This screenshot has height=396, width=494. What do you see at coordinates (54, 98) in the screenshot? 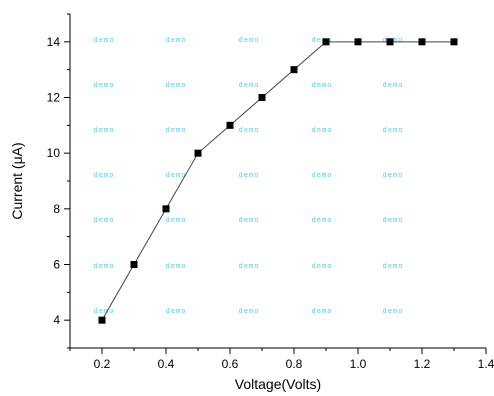
I see `y-tick-label: 12` at bounding box center [54, 98].